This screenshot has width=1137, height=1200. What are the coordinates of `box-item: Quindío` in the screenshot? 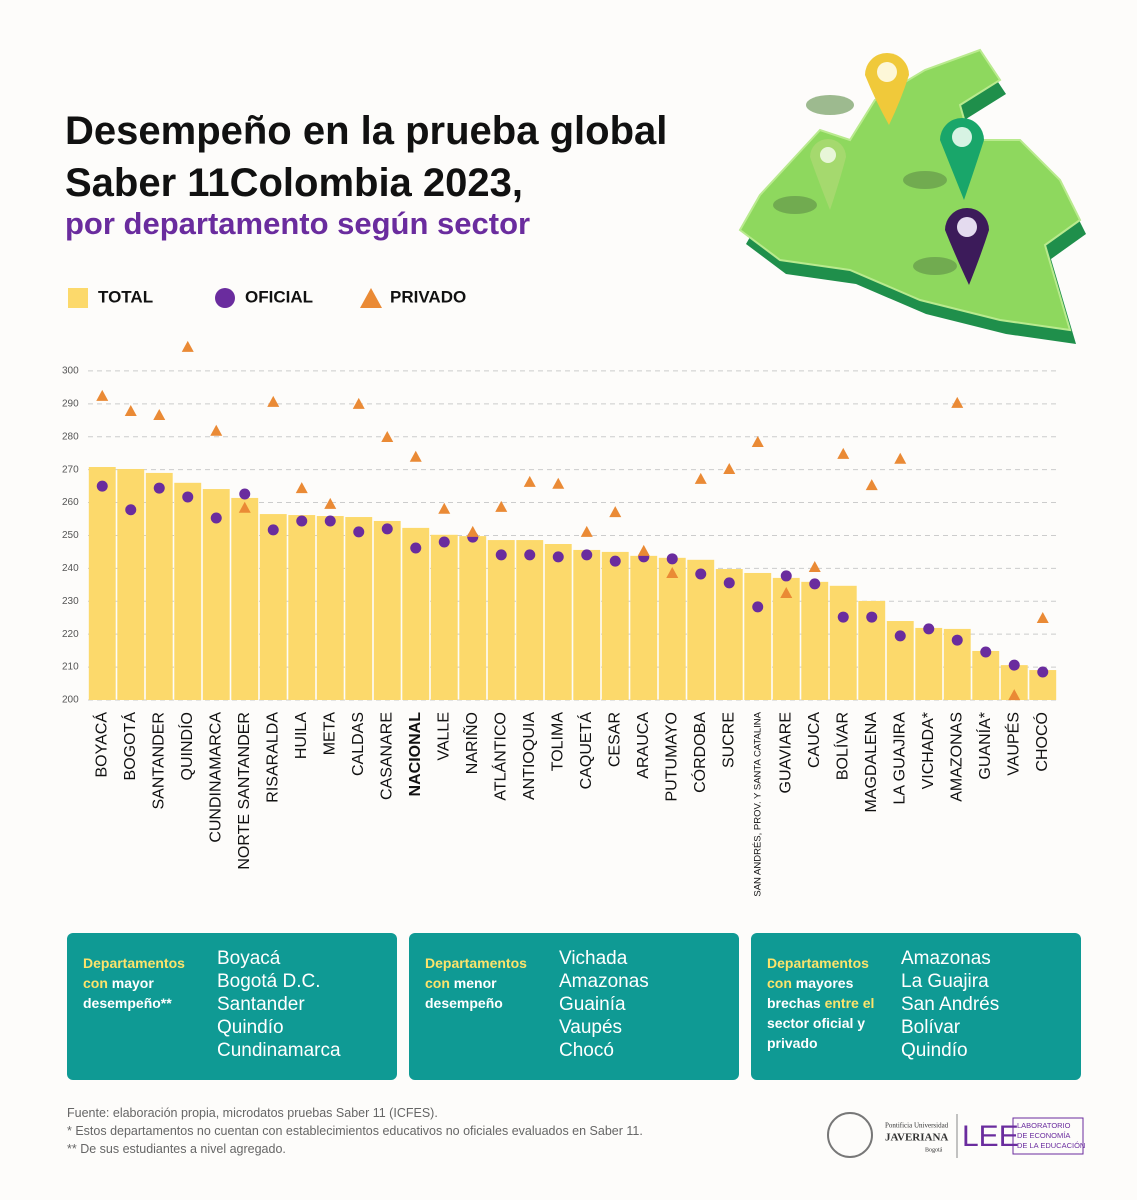 It's located at (934, 1050).